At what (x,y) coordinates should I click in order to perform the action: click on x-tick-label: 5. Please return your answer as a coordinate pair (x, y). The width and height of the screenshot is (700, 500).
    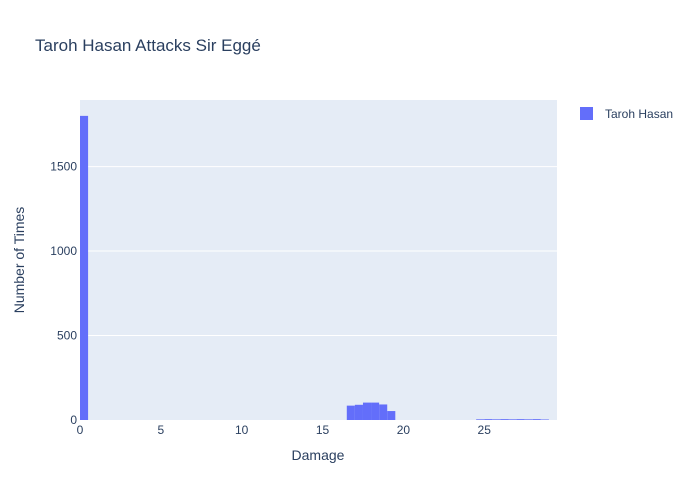
    Looking at the image, I should click on (161, 430).